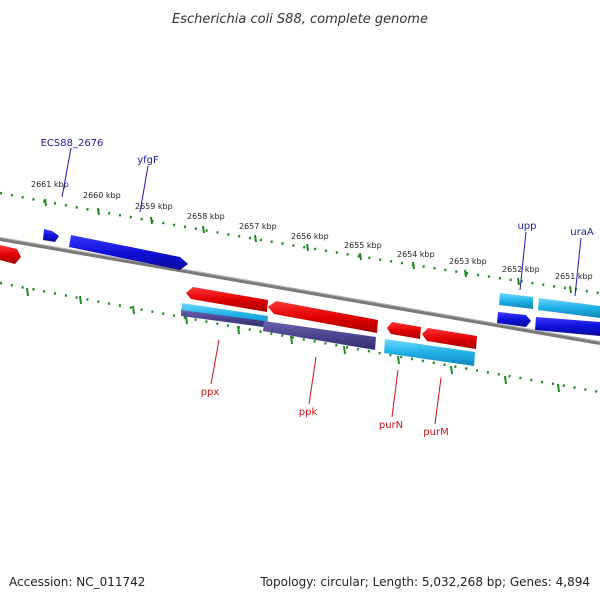 Image resolution: width=600 pixels, height=600 pixels. What do you see at coordinates (567, 326) in the screenshot?
I see `gene-feature-uraA-reverse` at bounding box center [567, 326].